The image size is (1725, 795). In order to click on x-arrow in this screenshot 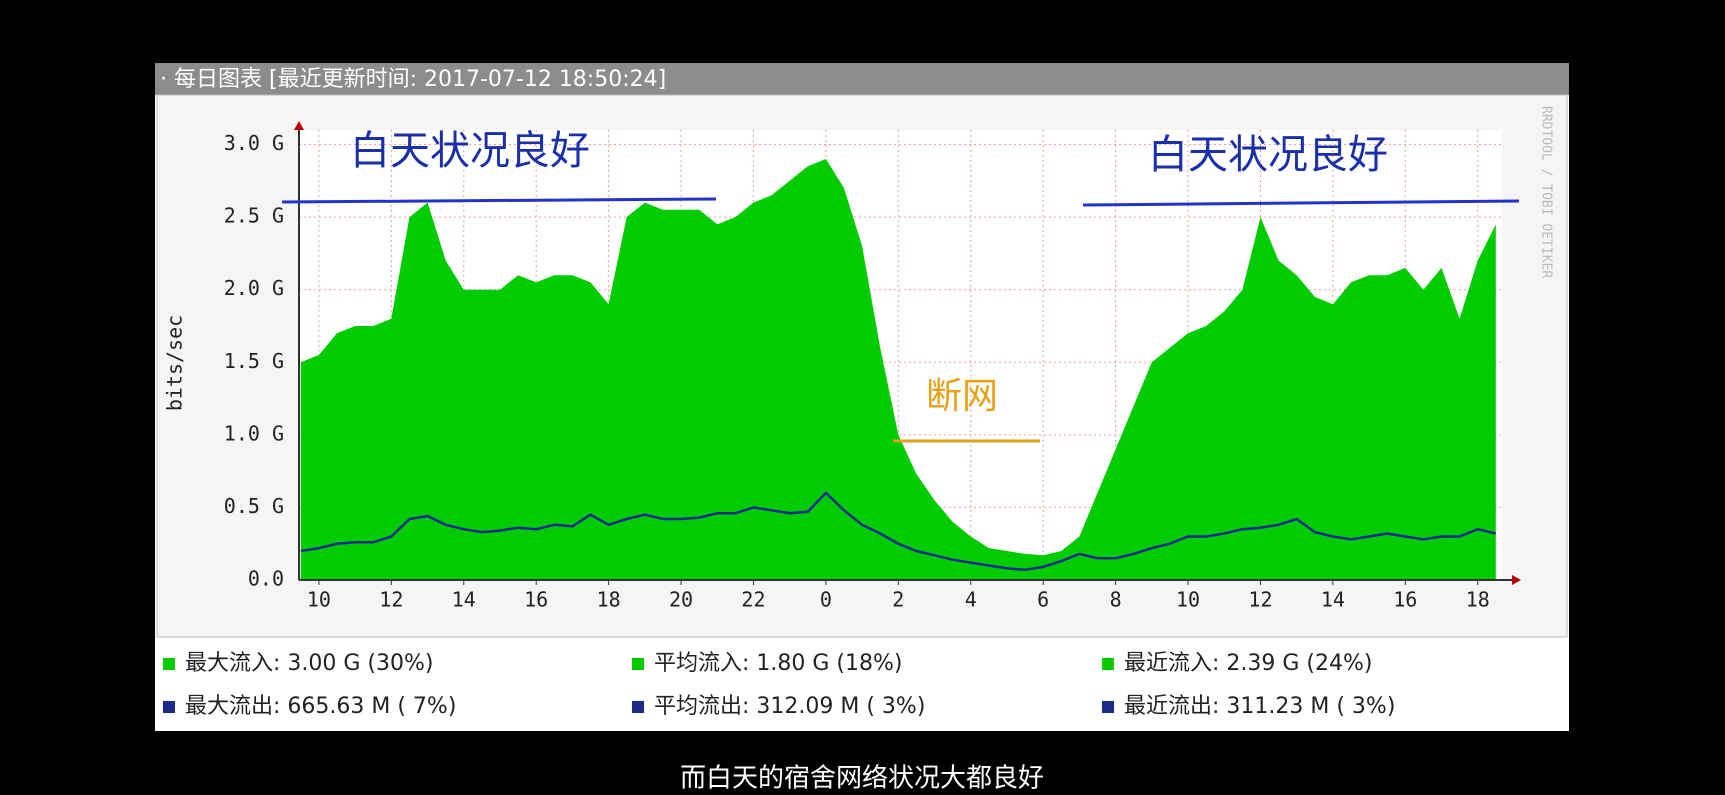, I will do `click(1516, 580)`.